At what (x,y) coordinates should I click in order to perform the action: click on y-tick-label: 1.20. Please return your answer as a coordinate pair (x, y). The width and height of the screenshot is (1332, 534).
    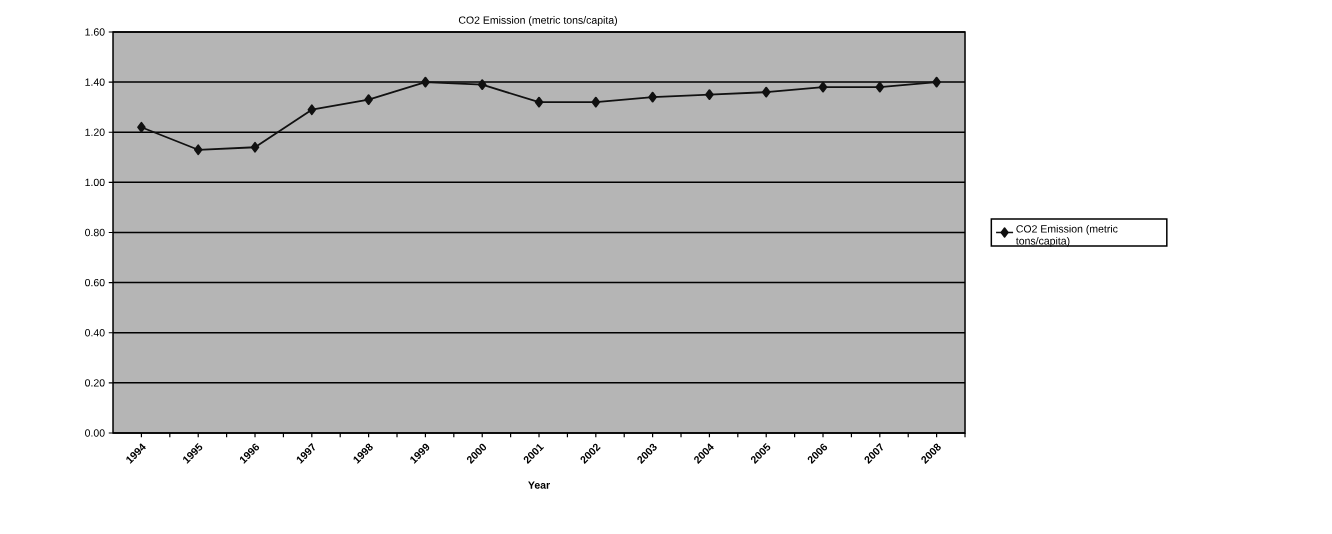
    Looking at the image, I should click on (95, 132).